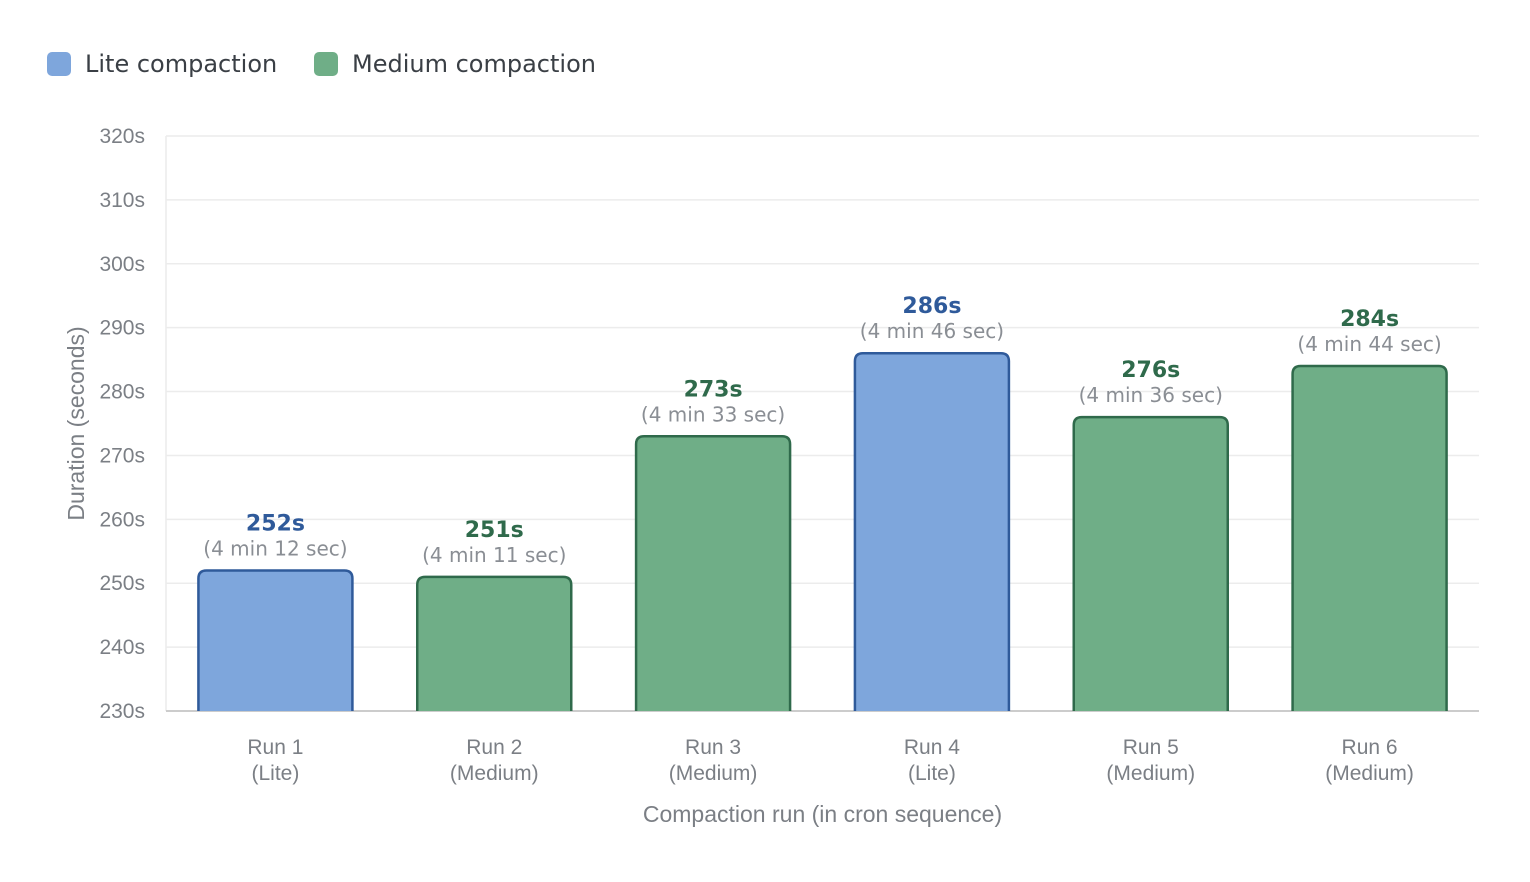  What do you see at coordinates (181, 64) in the screenshot?
I see `legend-label-lite: Lite compaction` at bounding box center [181, 64].